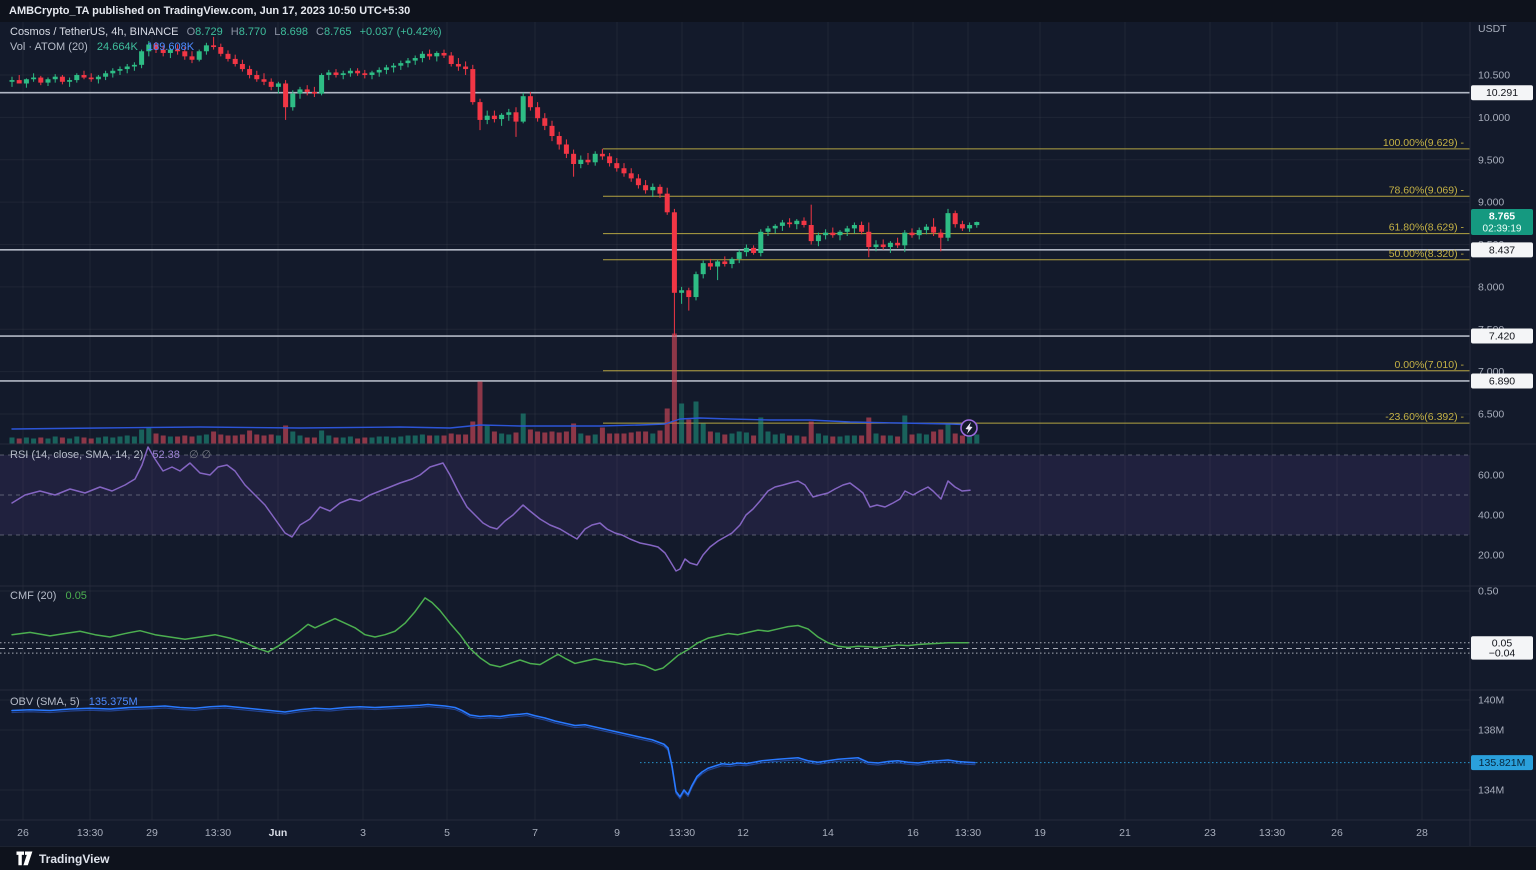  What do you see at coordinates (1040, 833) in the screenshot?
I see `svg-text: 19` at bounding box center [1040, 833].